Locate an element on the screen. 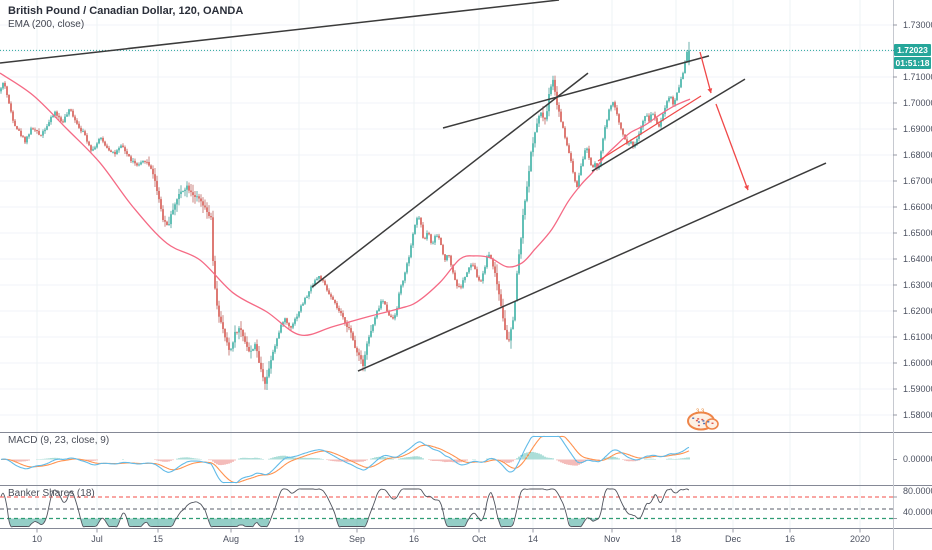 This screenshot has height=550, width=932. macd-histogram is located at coordinates (349, 458).